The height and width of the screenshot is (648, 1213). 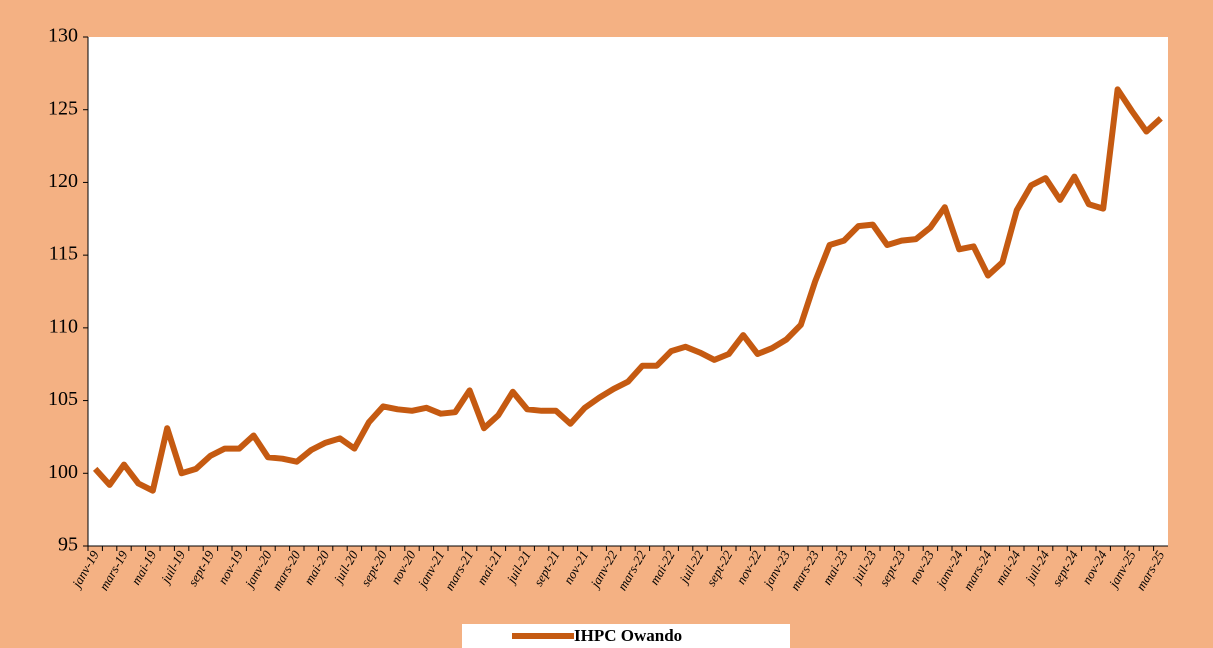 I want to click on y-tick-label: 105, so click(x=63, y=399).